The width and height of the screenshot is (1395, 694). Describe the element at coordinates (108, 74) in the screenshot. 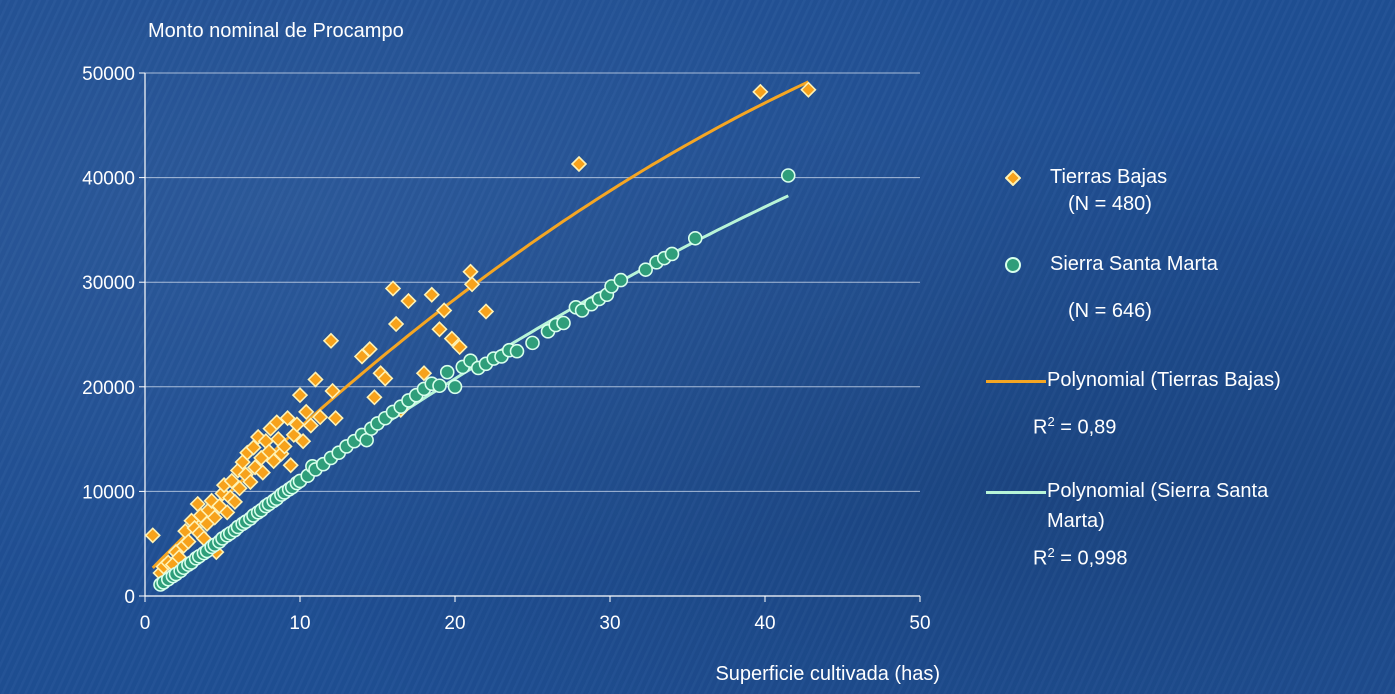

I see `y-tick-label: 50000` at that location.